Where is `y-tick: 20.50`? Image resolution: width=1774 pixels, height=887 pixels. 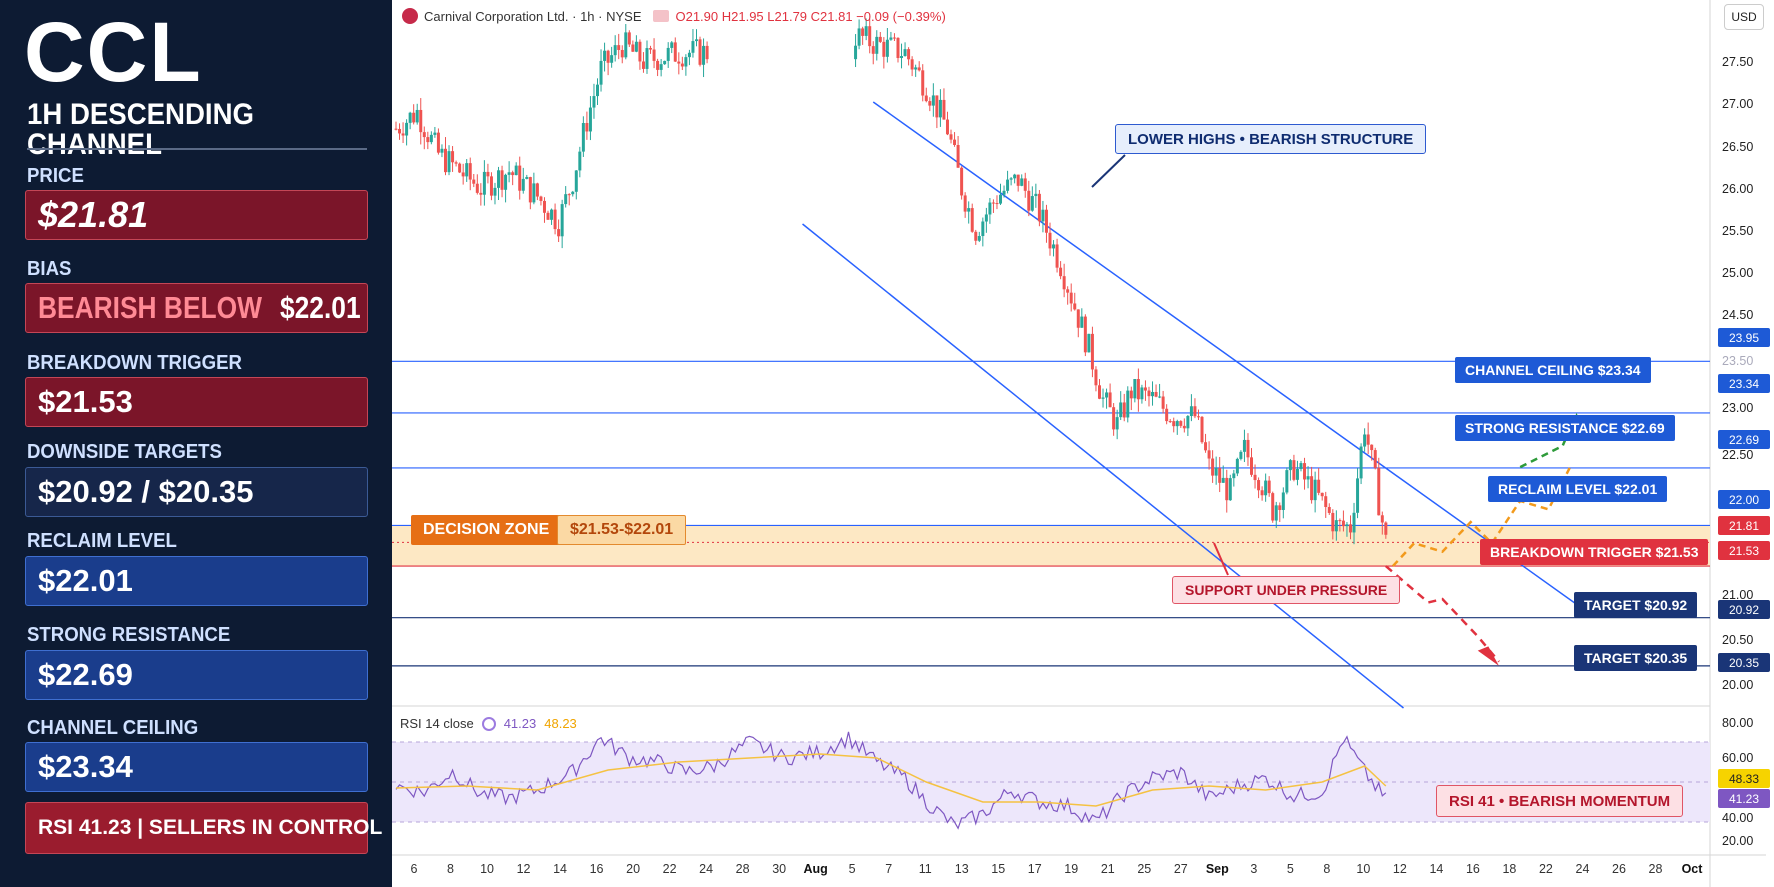
y-tick: 20.50 is located at coordinates (1738, 640).